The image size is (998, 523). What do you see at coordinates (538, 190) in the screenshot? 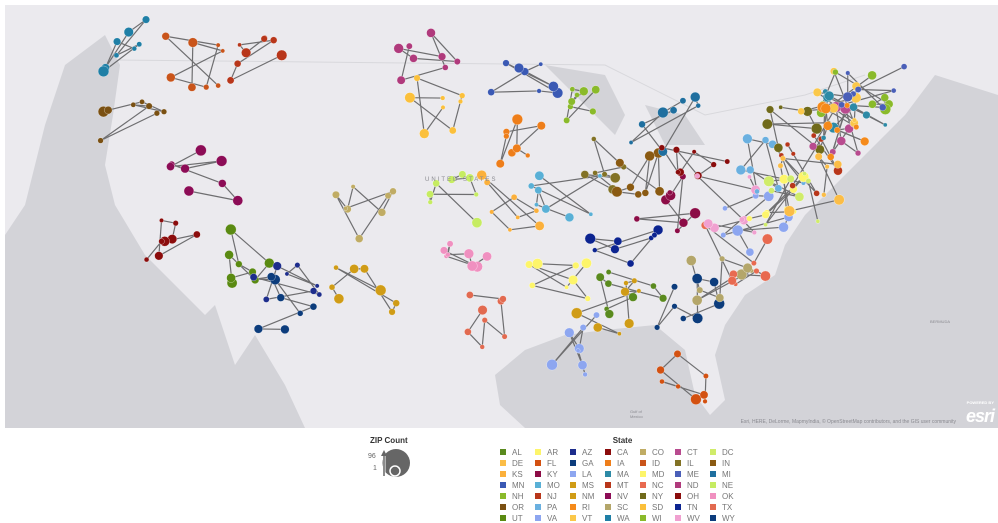
I see `zip-point-mo` at bounding box center [538, 190].